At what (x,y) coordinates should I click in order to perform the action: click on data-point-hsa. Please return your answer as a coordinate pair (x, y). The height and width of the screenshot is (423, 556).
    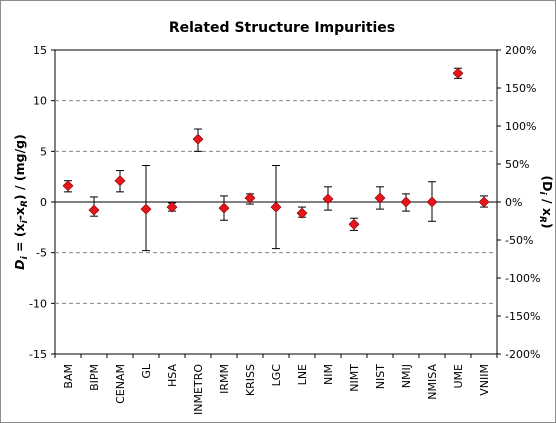
    Looking at the image, I should click on (172, 207).